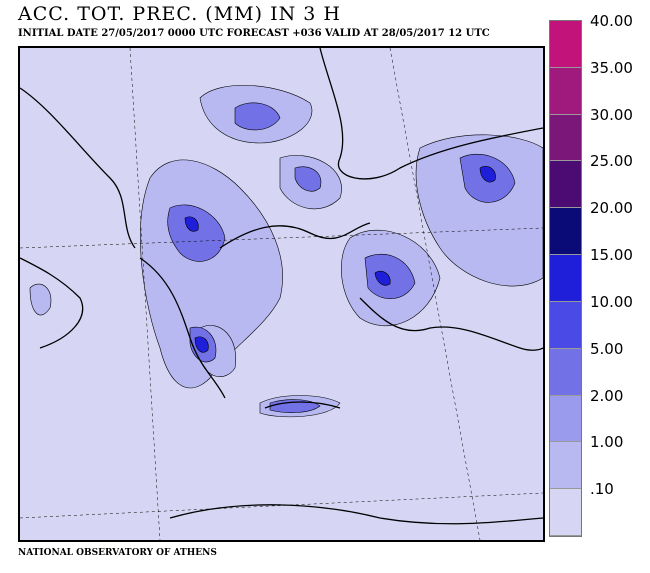 The height and width of the screenshot is (573, 650). What do you see at coordinates (117, 553) in the screenshot?
I see `source-credit: NATIONAL OBSERVATORY OF ATHENS` at bounding box center [117, 553].